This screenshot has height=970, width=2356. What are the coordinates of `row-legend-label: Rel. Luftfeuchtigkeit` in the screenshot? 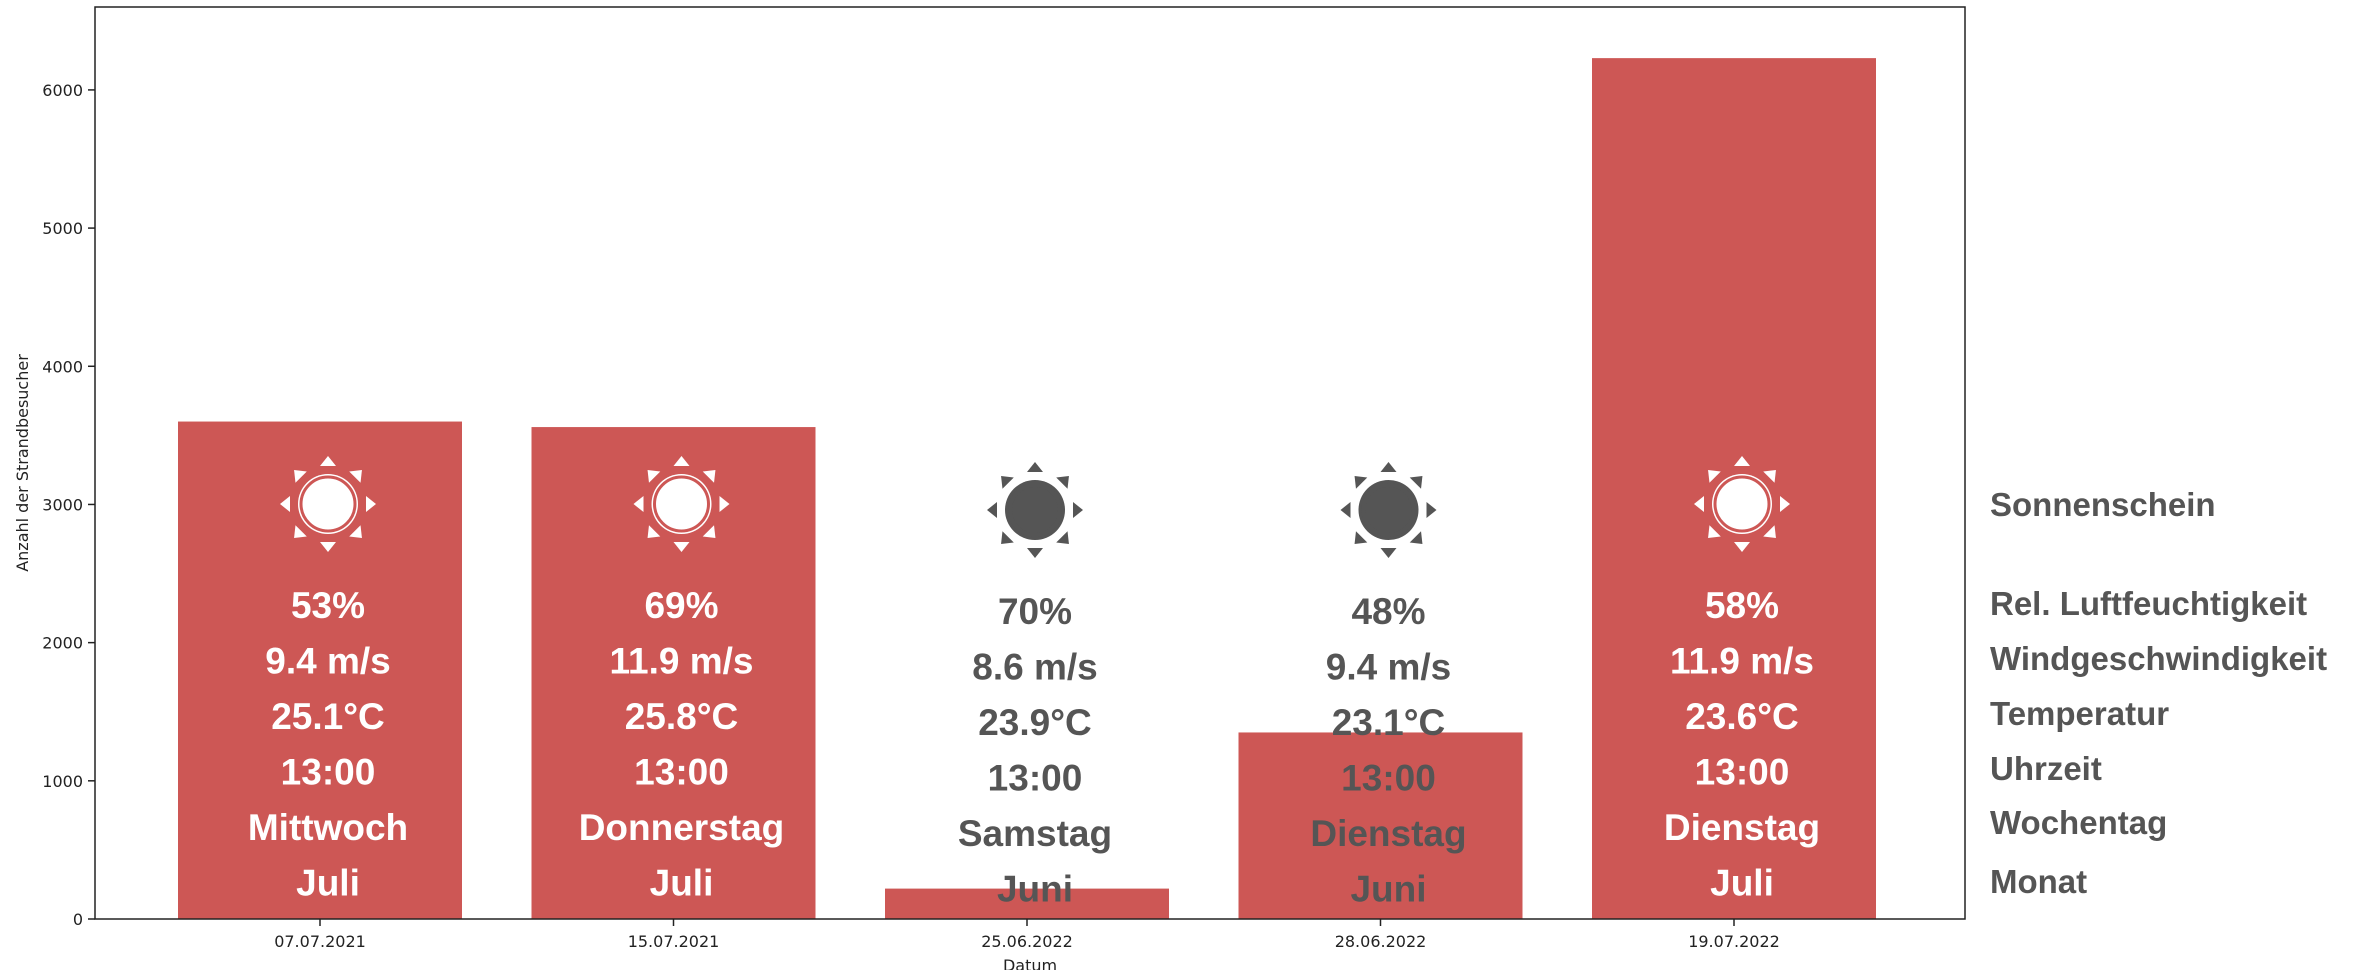 It's located at (2148, 603).